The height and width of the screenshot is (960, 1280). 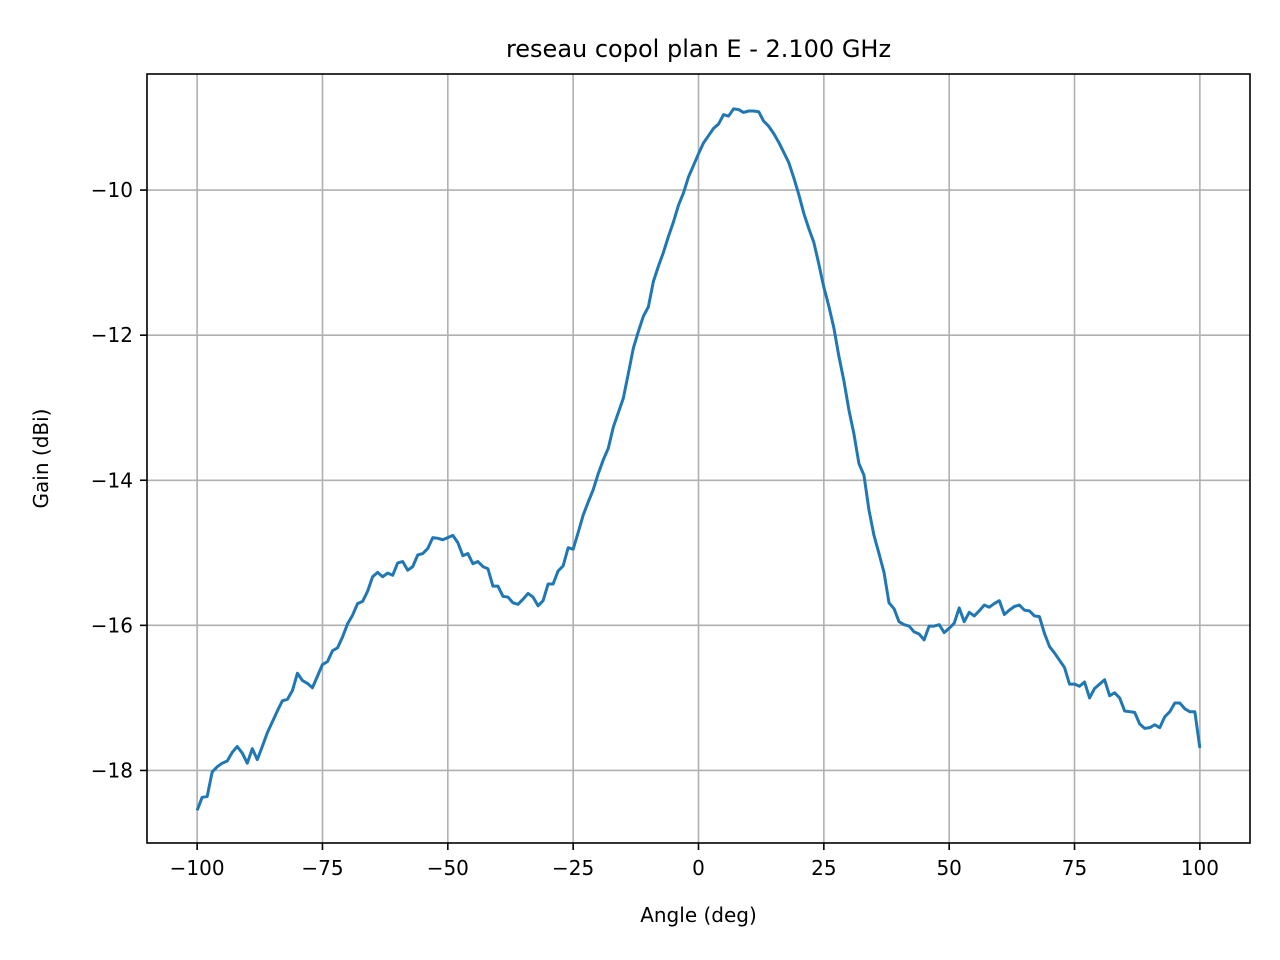 What do you see at coordinates (698, 868) in the screenshot?
I see `x-tick-label: 0` at bounding box center [698, 868].